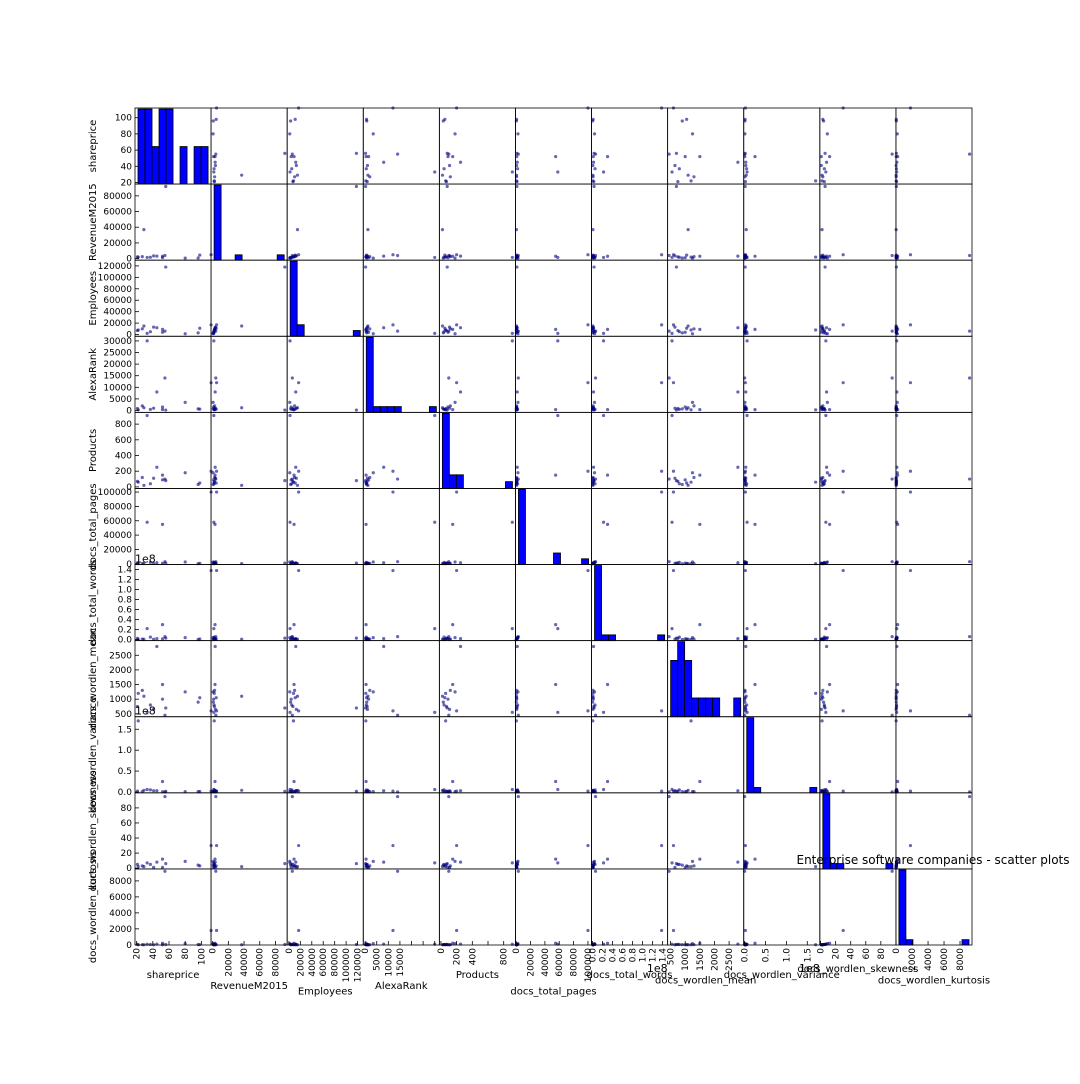  Describe the element at coordinates (715, 959) in the screenshot. I see `x-tick-label: 2000` at that location.